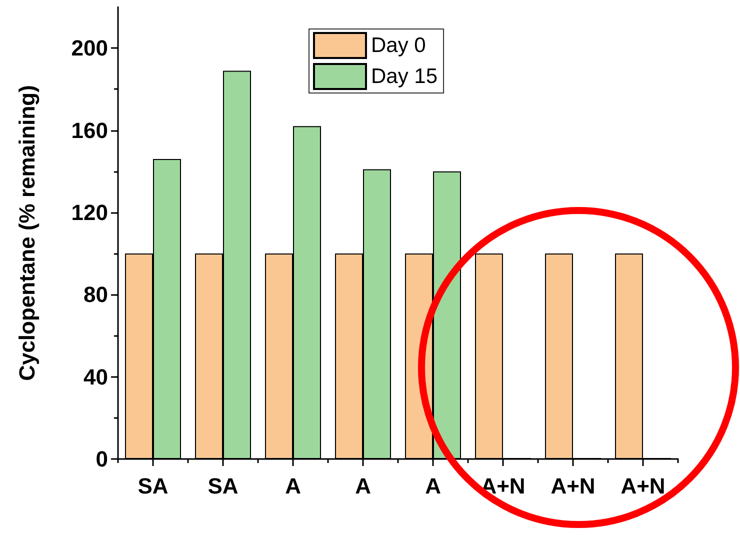 This screenshot has width=740, height=535. Describe the element at coordinates (96, 295) in the screenshot. I see `y-tick-label: 80` at that location.